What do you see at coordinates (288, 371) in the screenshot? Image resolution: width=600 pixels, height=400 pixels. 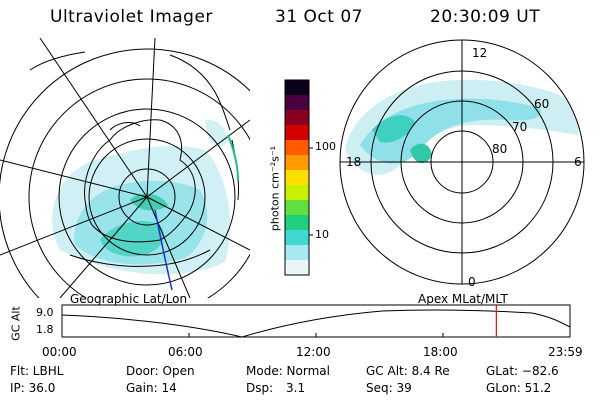 I see `info-mode: Mode: Normal` at bounding box center [288, 371].